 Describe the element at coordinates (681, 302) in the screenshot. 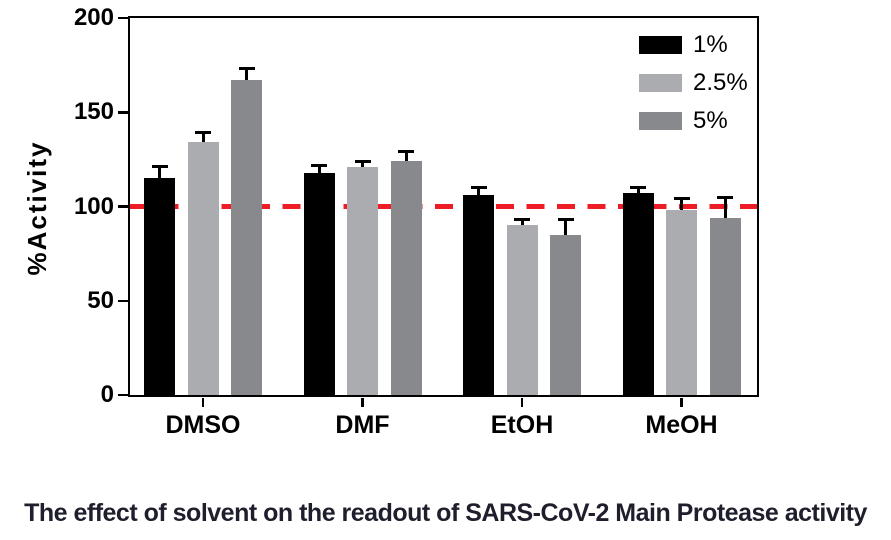

I see `bar-meoh-2.5%` at that location.